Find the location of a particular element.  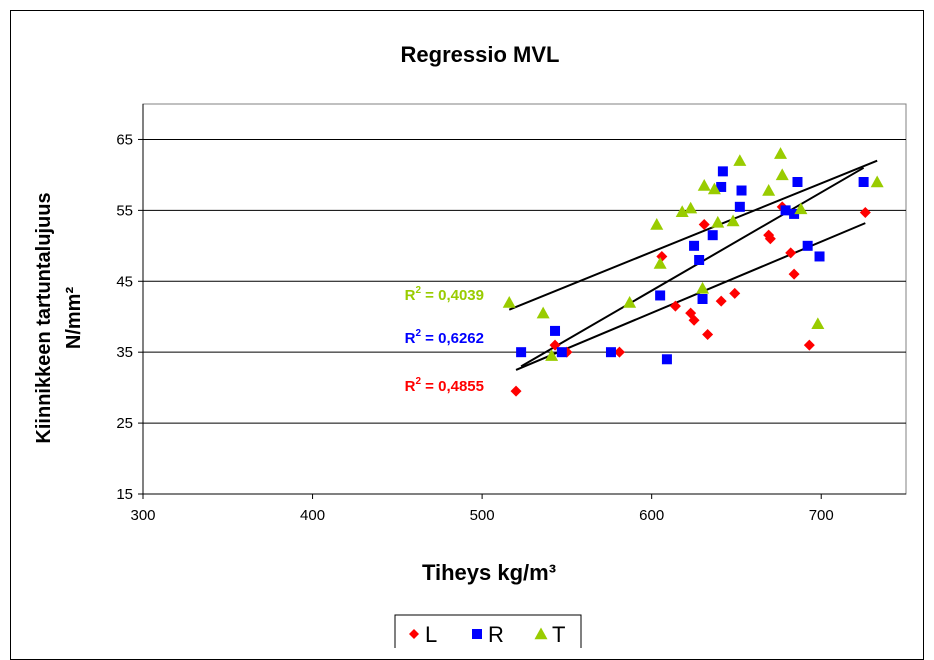

trendline-R is located at coordinates (692, 267).